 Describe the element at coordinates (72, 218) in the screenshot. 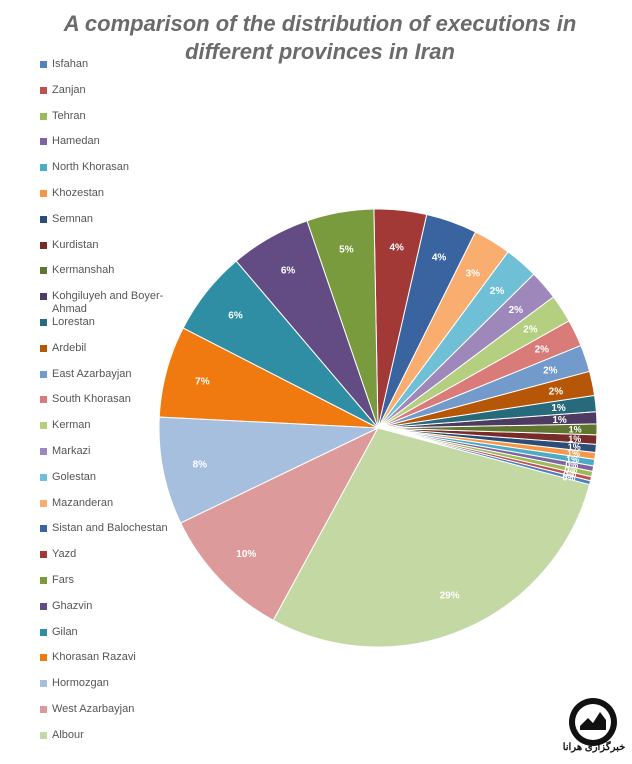

I see `legend-label: Semnan` at that location.